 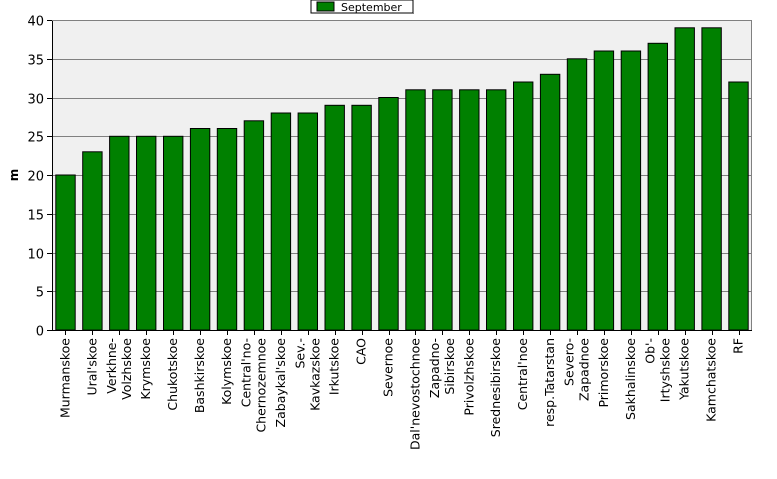 What do you see at coordinates (35, 255) in the screenshot?
I see `y-tick-label: 10` at bounding box center [35, 255].